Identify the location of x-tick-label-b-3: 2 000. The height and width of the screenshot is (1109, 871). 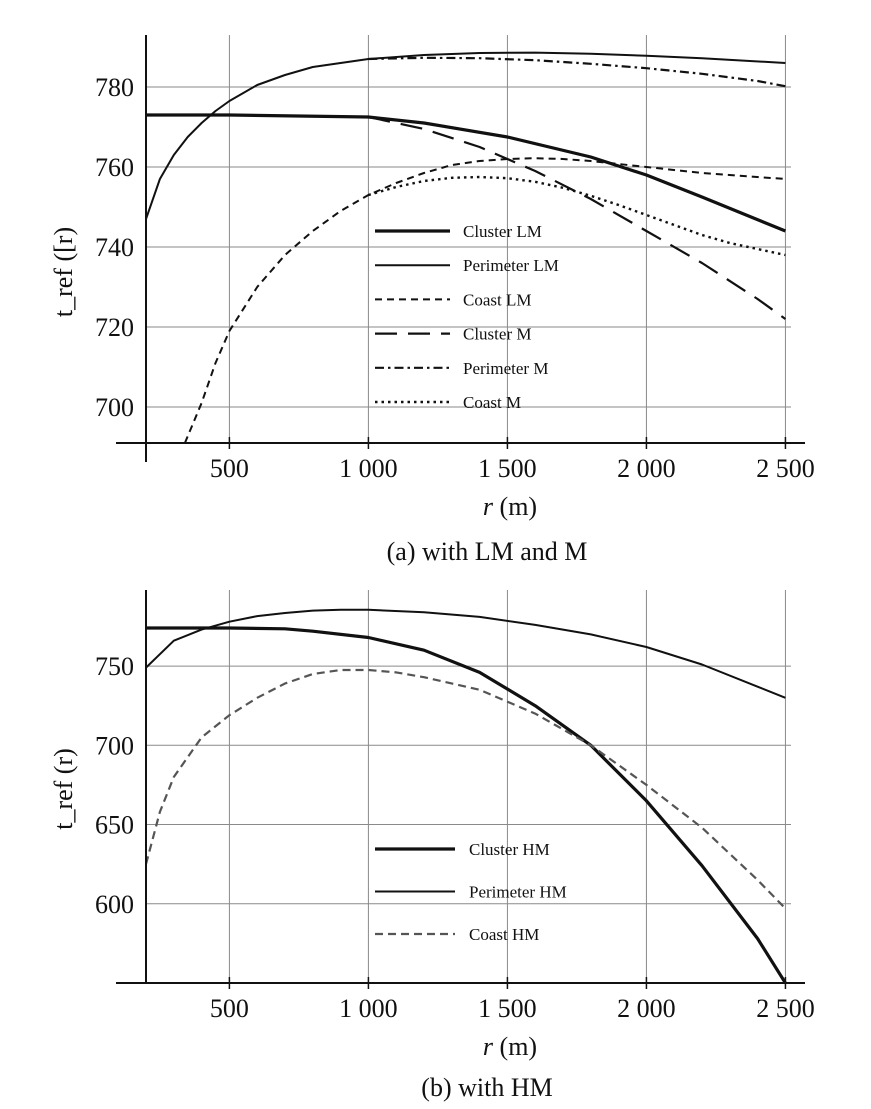
(646, 1008).